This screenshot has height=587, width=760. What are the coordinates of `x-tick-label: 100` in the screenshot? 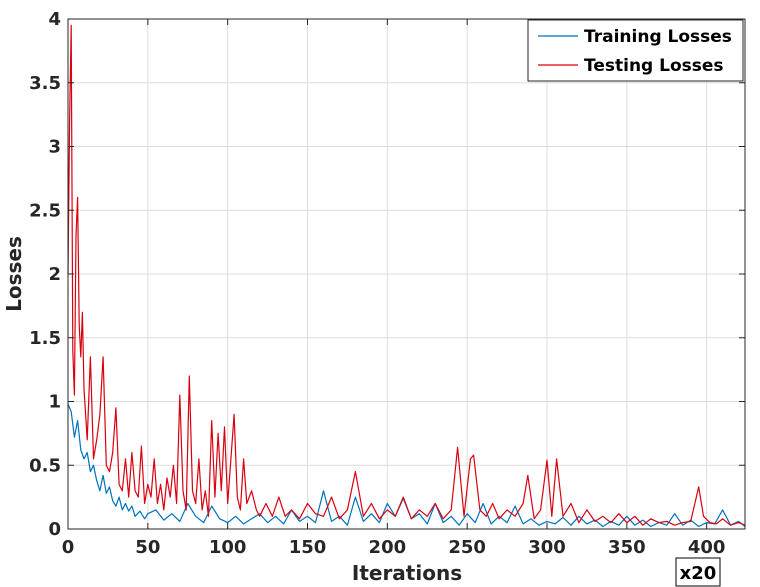 It's located at (228, 547).